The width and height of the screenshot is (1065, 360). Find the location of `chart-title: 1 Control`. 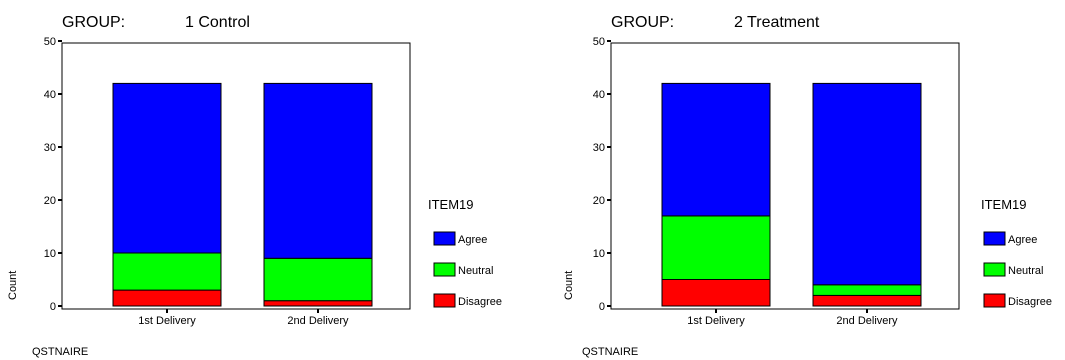

chart-title: 1 Control is located at coordinates (217, 22).